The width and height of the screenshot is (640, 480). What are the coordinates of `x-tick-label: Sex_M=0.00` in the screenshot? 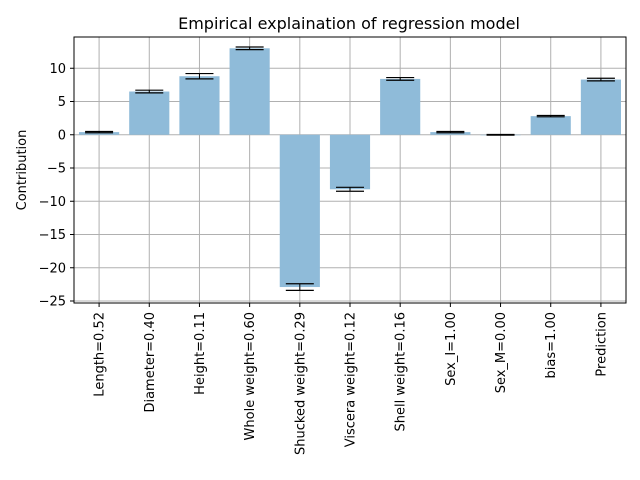 It's located at (501, 352).